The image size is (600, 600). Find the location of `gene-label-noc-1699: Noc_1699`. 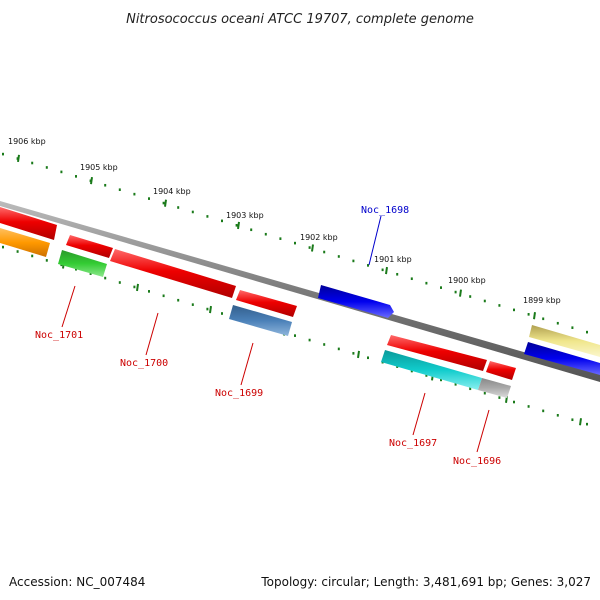

gene-label-noc-1699: Noc_1699 is located at coordinates (239, 393).